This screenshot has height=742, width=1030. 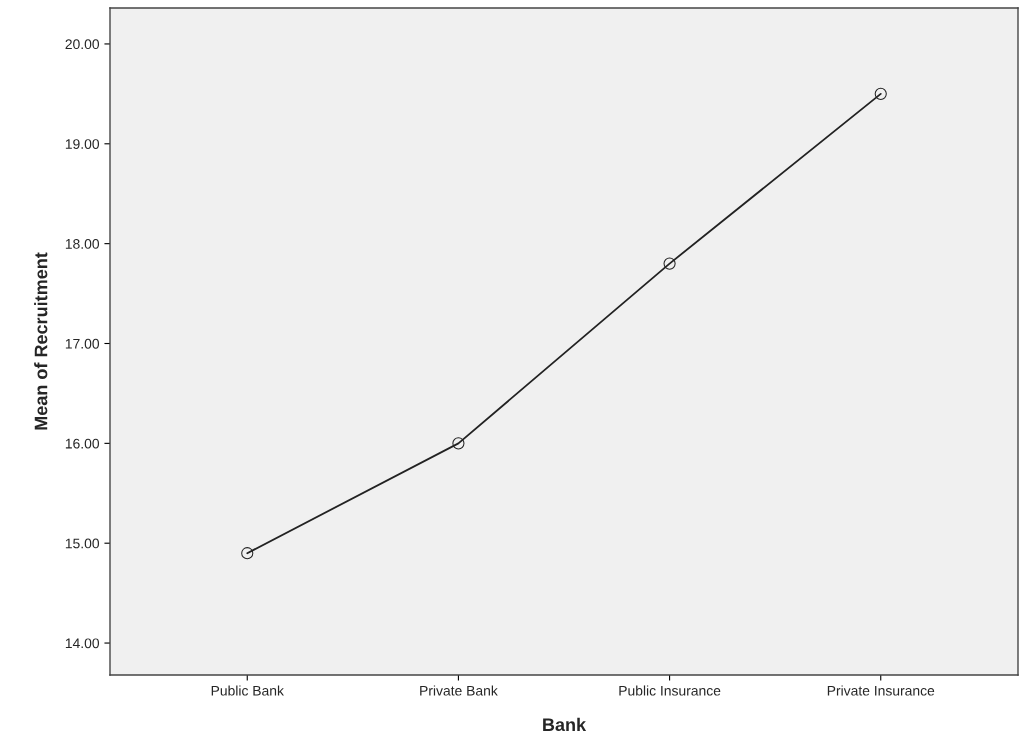 What do you see at coordinates (41, 341) in the screenshot?
I see `y-axis-title: Mean of Recruitment` at bounding box center [41, 341].